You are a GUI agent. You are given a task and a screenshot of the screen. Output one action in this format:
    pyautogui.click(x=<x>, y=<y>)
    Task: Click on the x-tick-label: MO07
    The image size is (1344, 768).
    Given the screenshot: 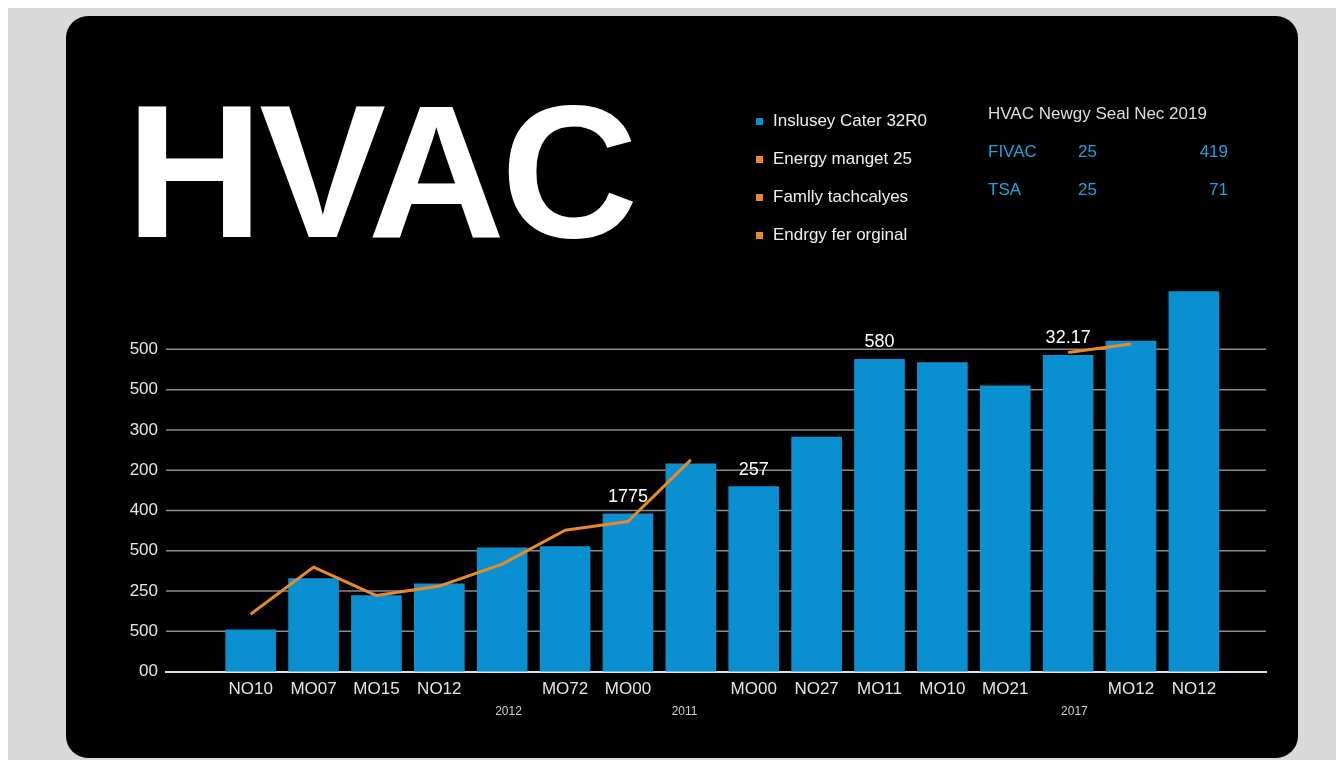 What is the action you would take?
    pyautogui.click(x=313, y=689)
    